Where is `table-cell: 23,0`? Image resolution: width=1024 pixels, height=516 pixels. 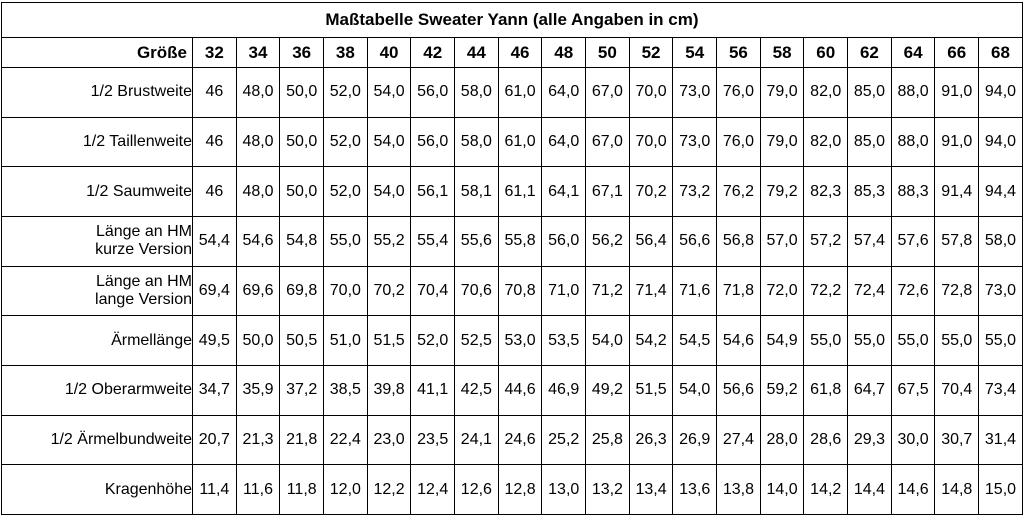
table-cell: 23,0 is located at coordinates (389, 440).